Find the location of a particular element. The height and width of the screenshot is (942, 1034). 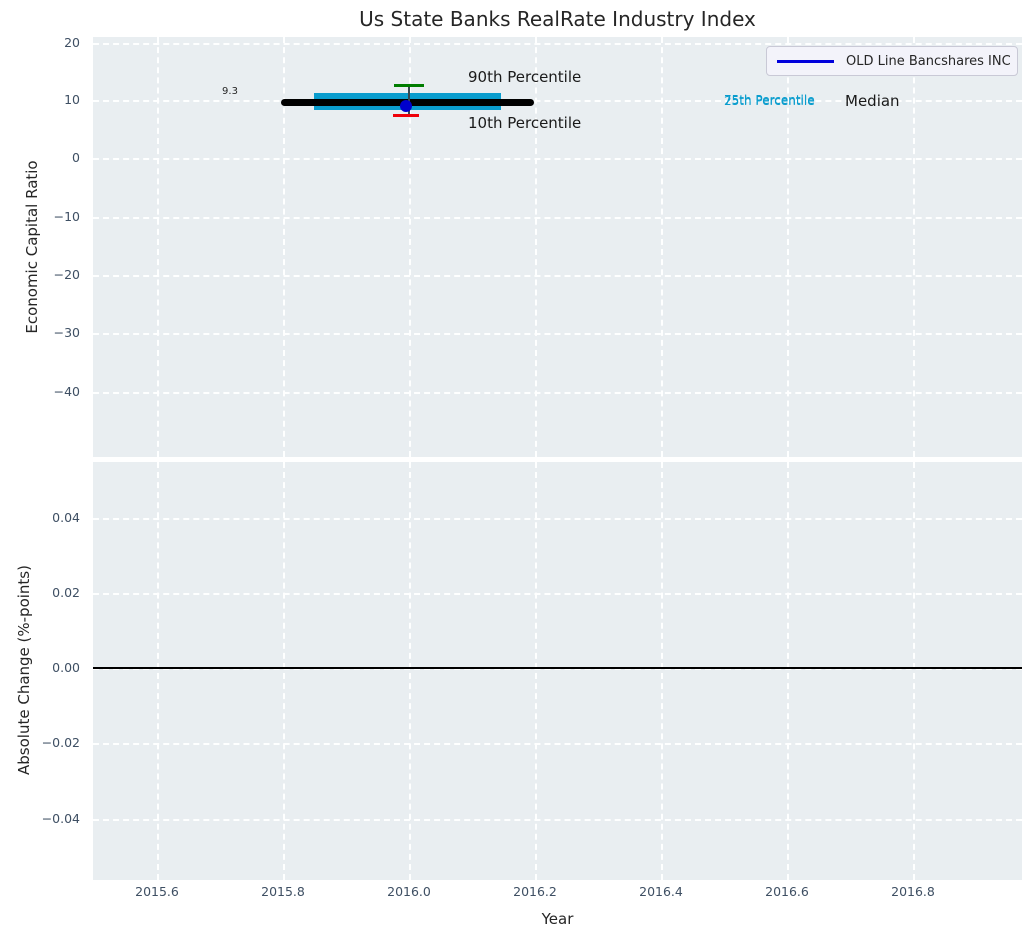

p90-whisker-cap is located at coordinates (409, 85).